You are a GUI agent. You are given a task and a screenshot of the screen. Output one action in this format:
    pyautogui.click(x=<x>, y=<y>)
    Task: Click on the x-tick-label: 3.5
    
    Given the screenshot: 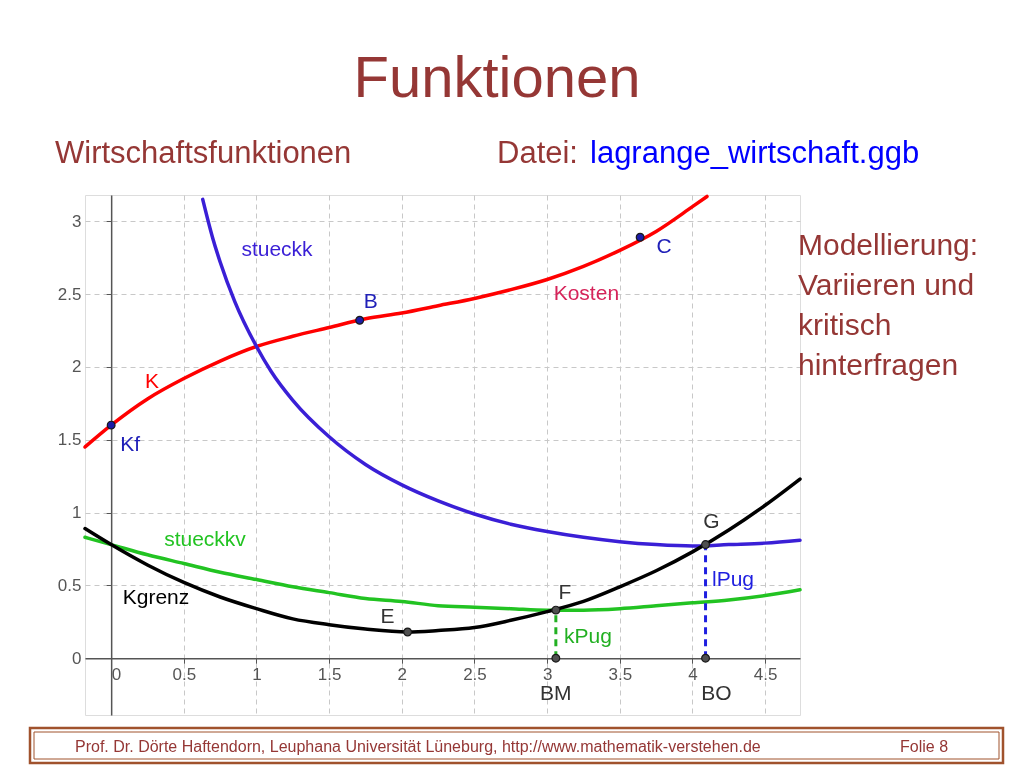 What is the action you would take?
    pyautogui.click(x=620, y=674)
    